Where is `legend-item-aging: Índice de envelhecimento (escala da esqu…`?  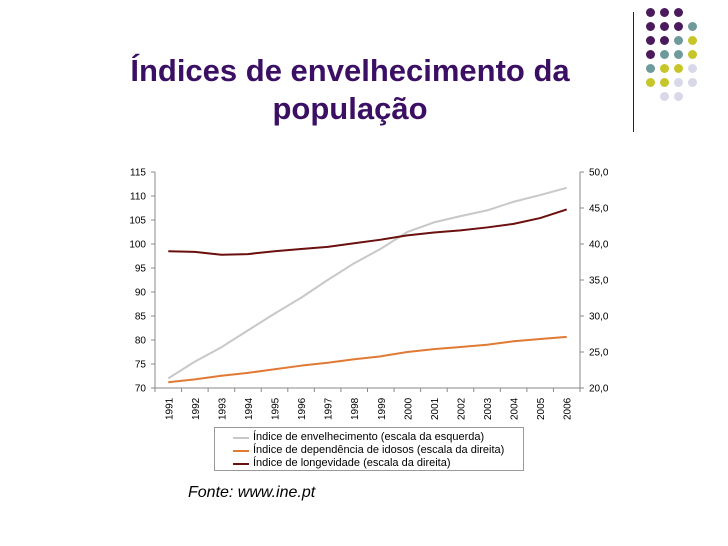
legend-item-aging: Índice de envelhecimento (escala da esqu… is located at coordinates (365, 437).